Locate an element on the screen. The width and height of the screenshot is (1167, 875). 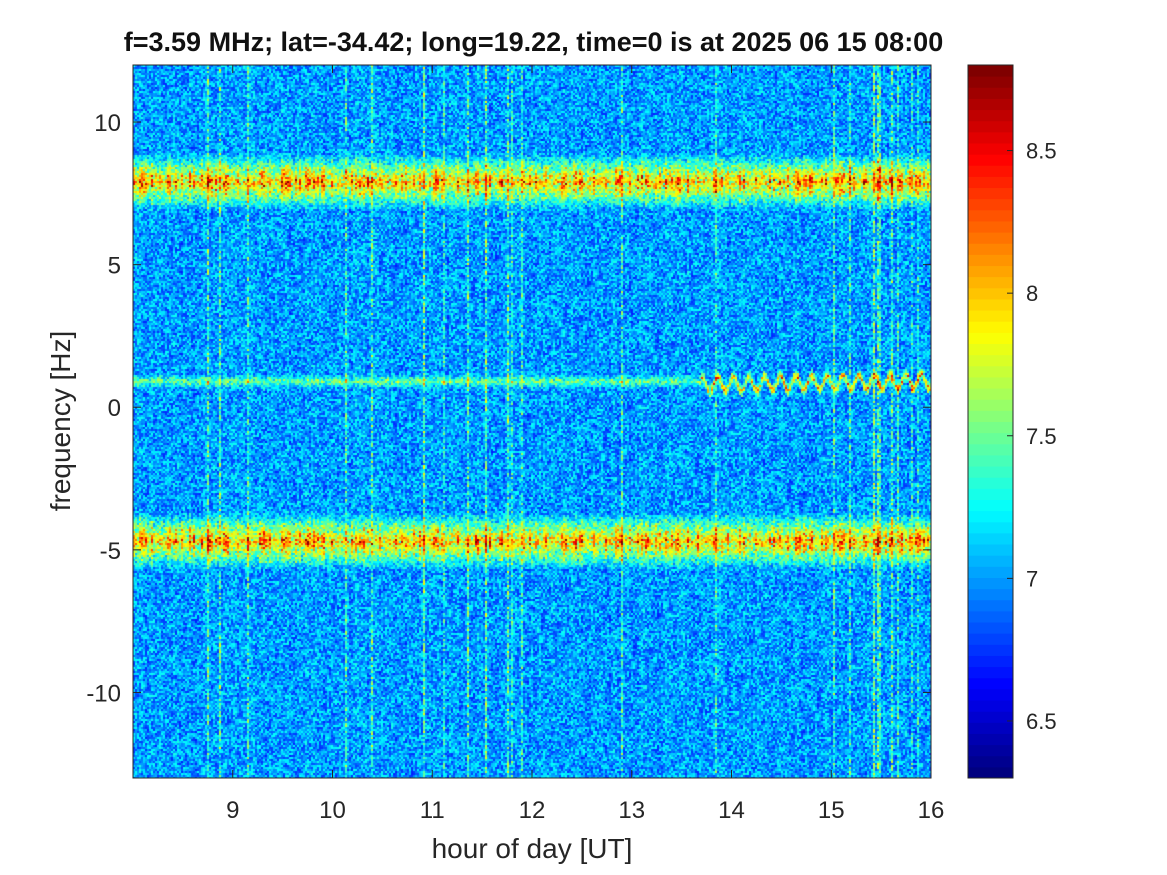
colorbar-tick-label: 7 is located at coordinates (1032, 578).